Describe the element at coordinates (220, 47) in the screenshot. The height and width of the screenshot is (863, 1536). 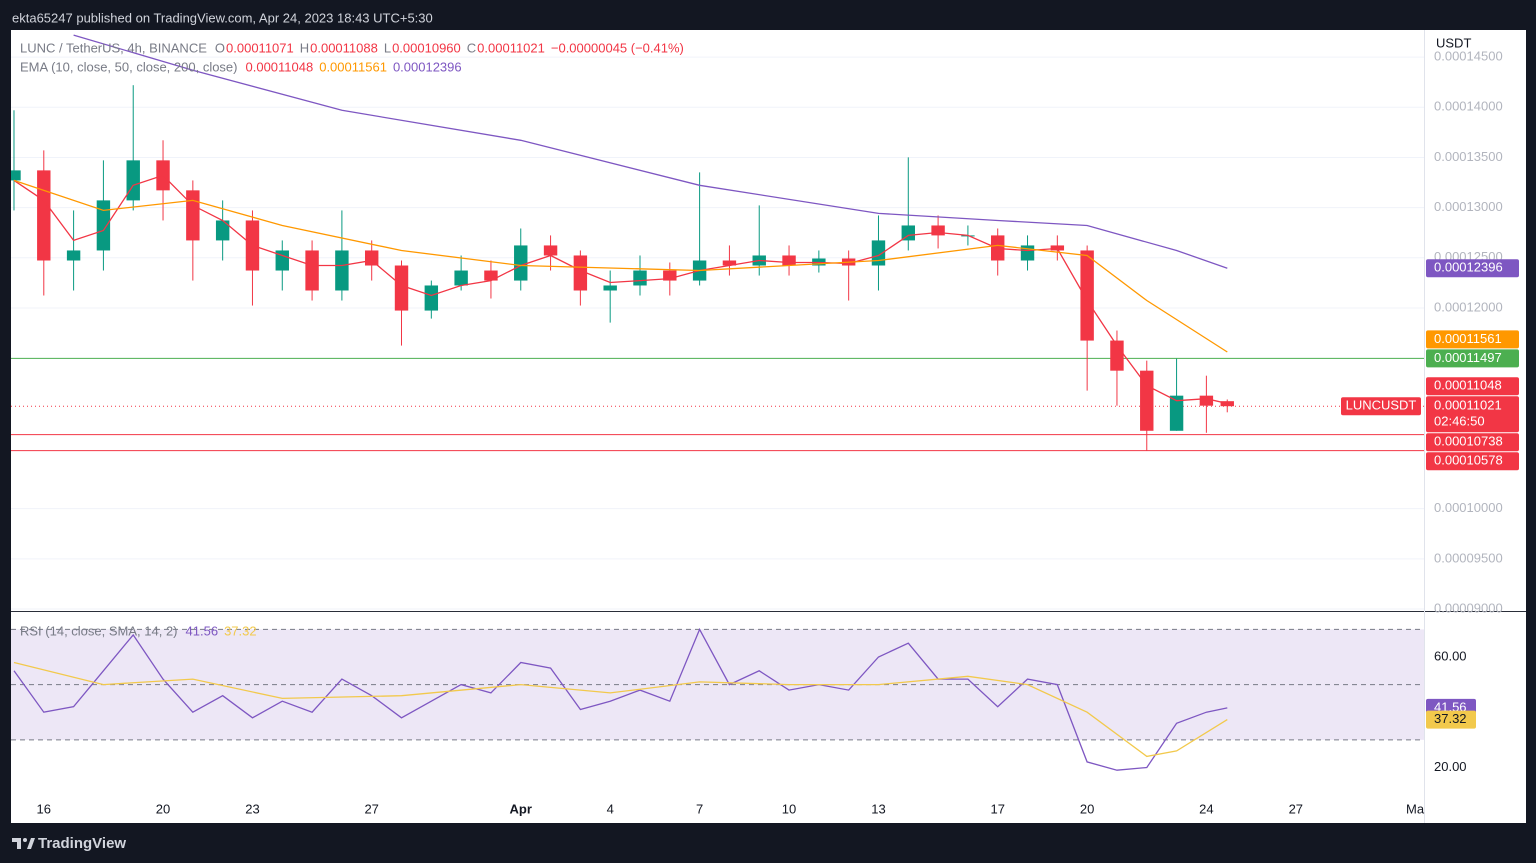
I see `ohlc-key: O` at that location.